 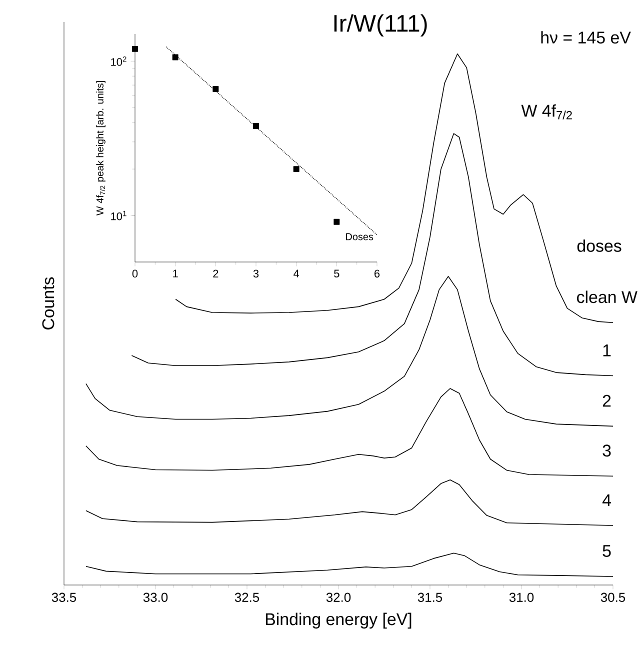 I want to click on x-tick-label: 6, so click(x=377, y=274).